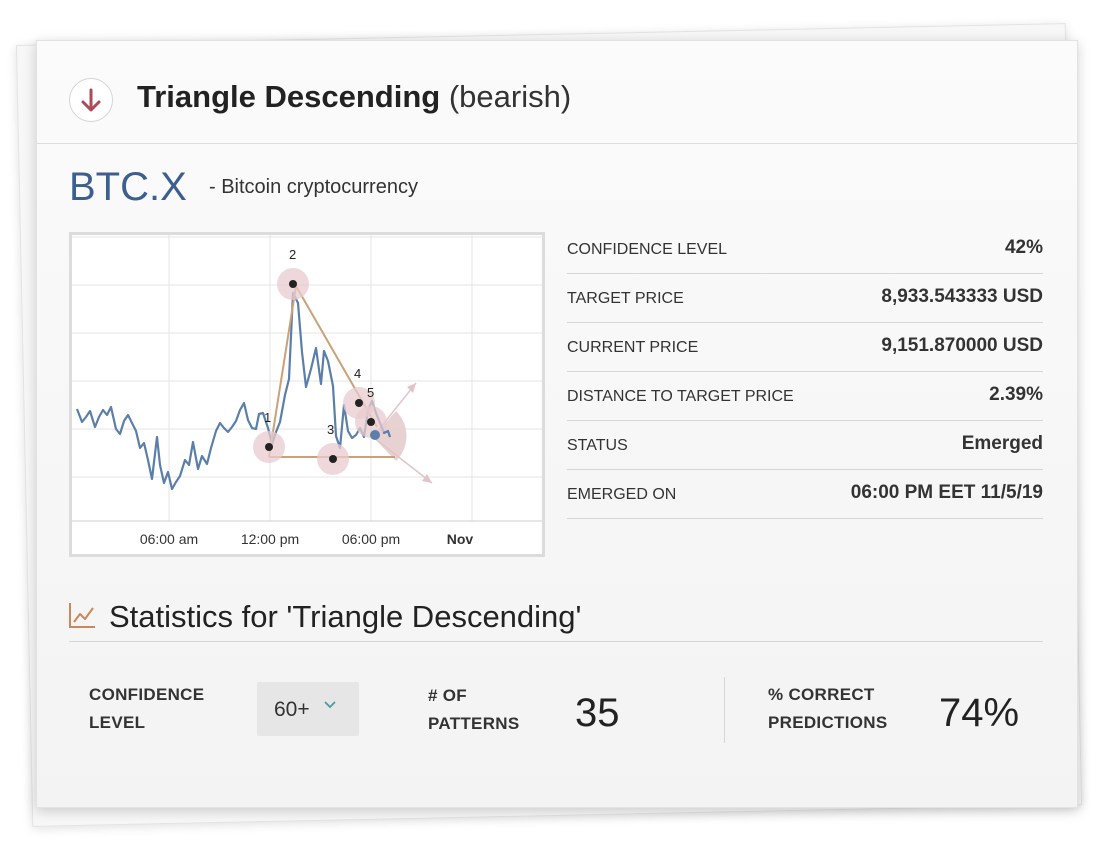 The image size is (1108, 849). Describe the element at coordinates (169, 539) in the screenshot. I see `x-tick-label: 06:00 am` at that location.